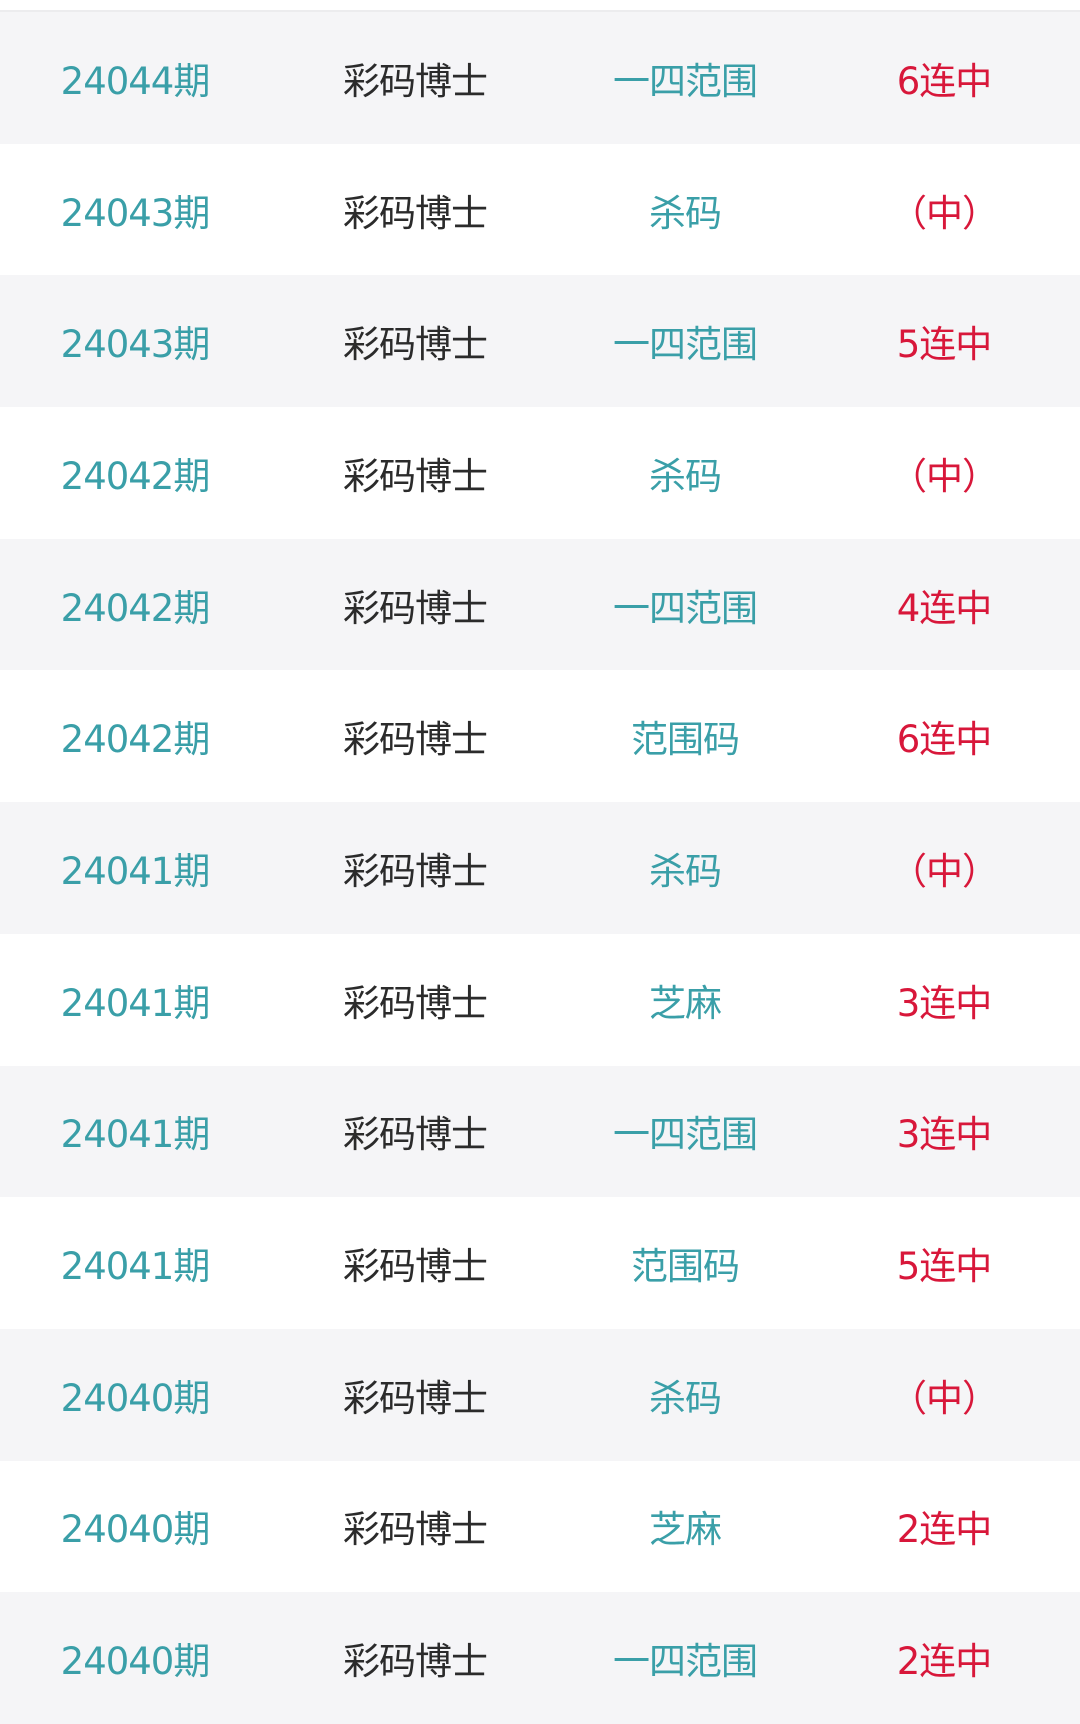 The height and width of the screenshot is (1724, 1080). I want to click on list-row: 24040期 彩码博士 芝麻 2连中, so click(540, 1526).